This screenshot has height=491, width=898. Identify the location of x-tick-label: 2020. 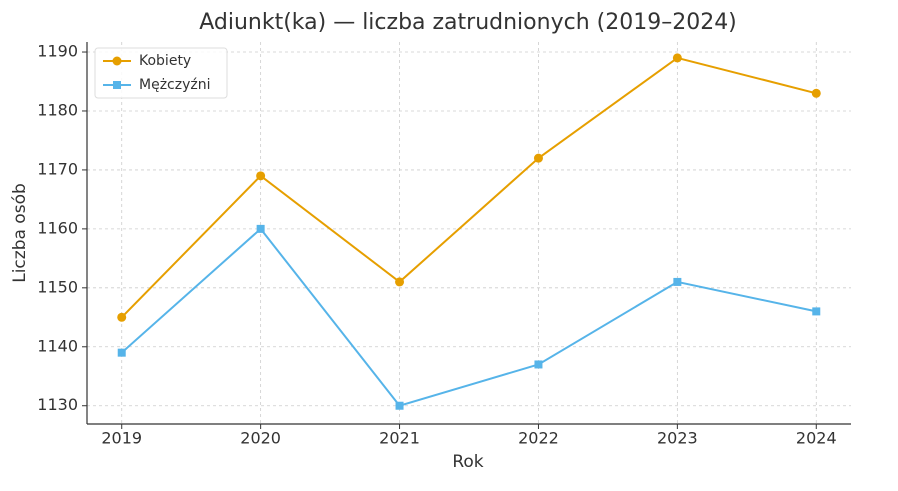
(260, 438).